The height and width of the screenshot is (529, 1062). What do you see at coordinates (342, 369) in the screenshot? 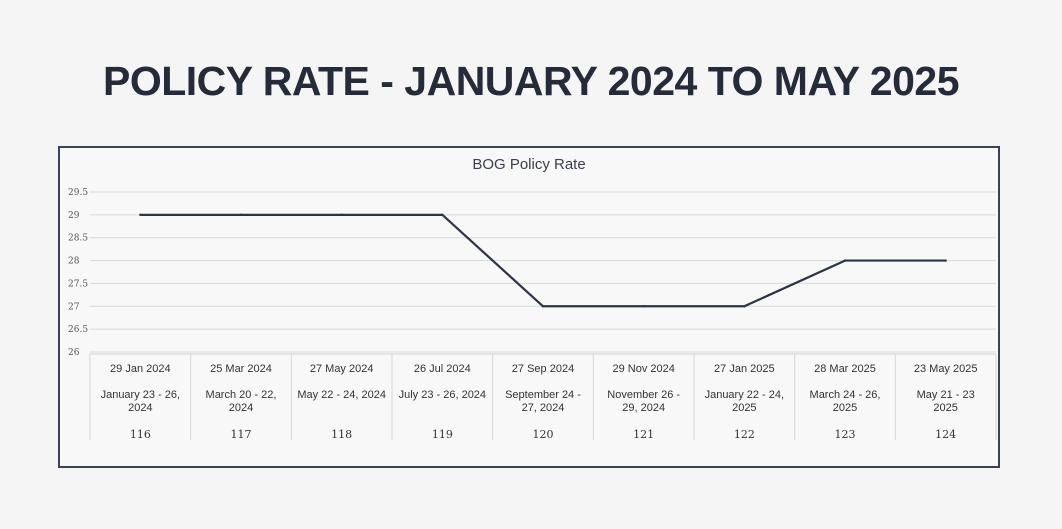
I see `x-tick-label: 27 May 2024` at bounding box center [342, 369].